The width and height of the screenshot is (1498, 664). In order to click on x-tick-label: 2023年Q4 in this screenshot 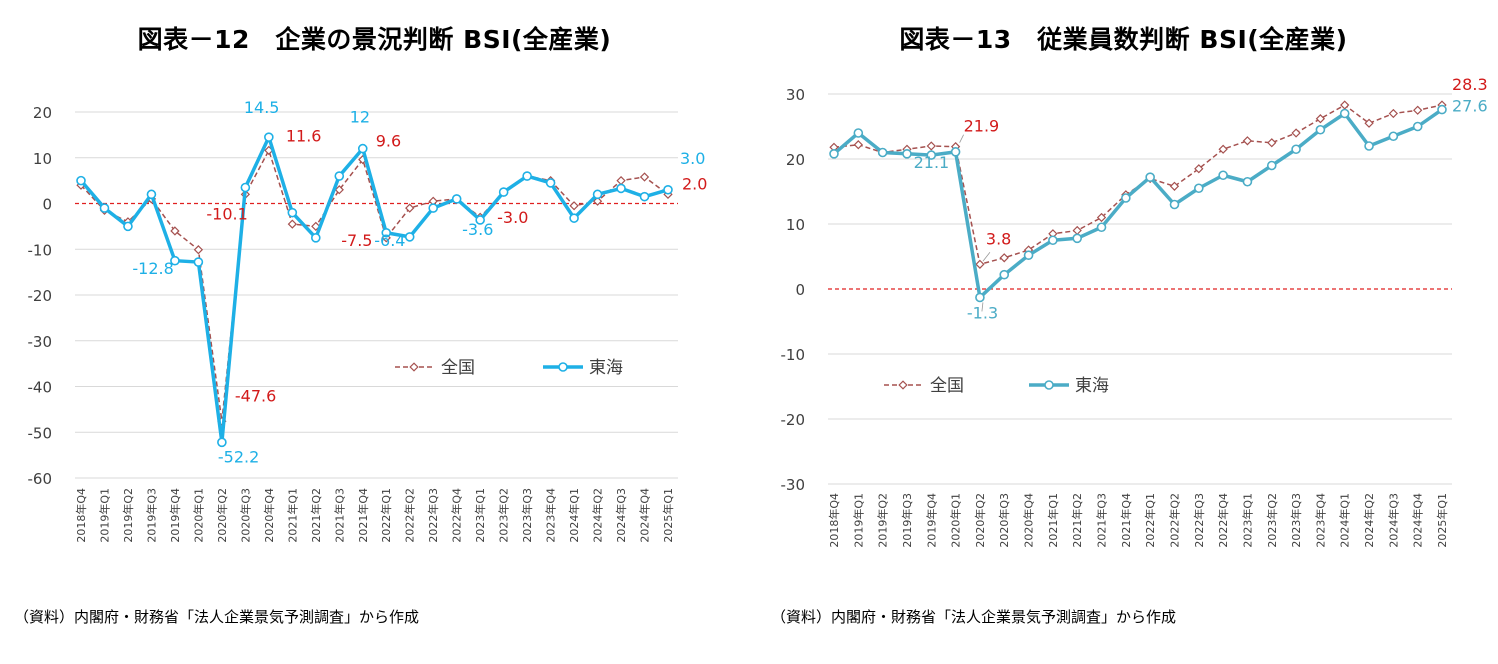, I will do `click(551, 515)`.